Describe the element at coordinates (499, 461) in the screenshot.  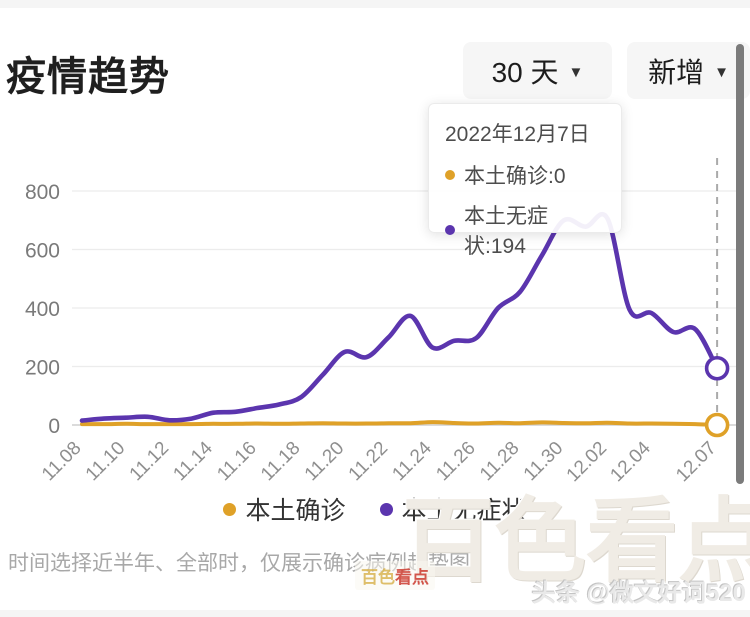
I see `x-axis-tick-label: 11.28` at that location.